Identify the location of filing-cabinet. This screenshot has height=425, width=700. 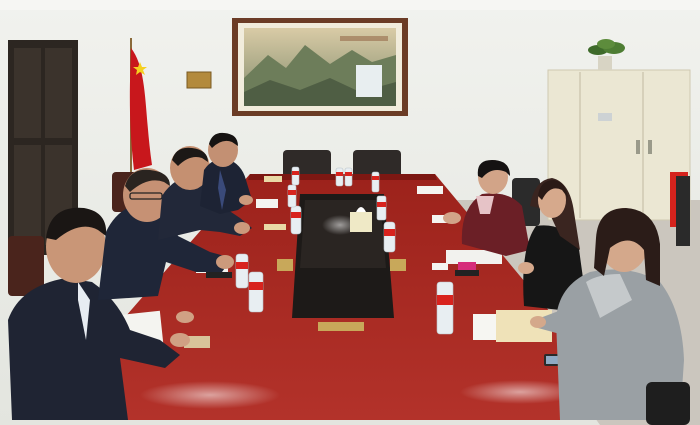
(619, 145).